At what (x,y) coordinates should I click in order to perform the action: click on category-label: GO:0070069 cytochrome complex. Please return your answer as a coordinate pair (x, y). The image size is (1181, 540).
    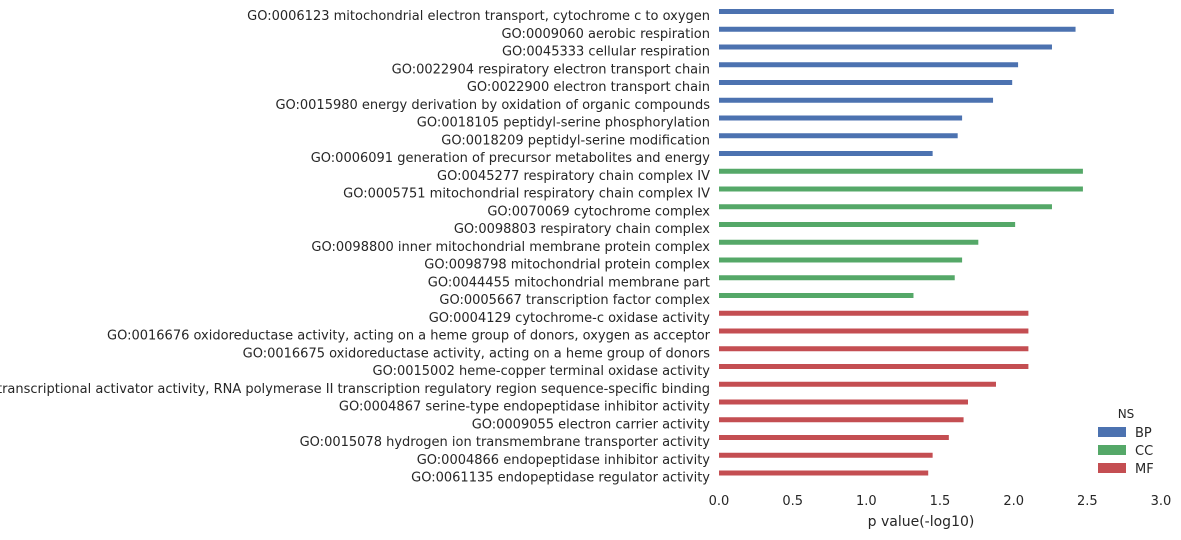
    Looking at the image, I should click on (598, 211).